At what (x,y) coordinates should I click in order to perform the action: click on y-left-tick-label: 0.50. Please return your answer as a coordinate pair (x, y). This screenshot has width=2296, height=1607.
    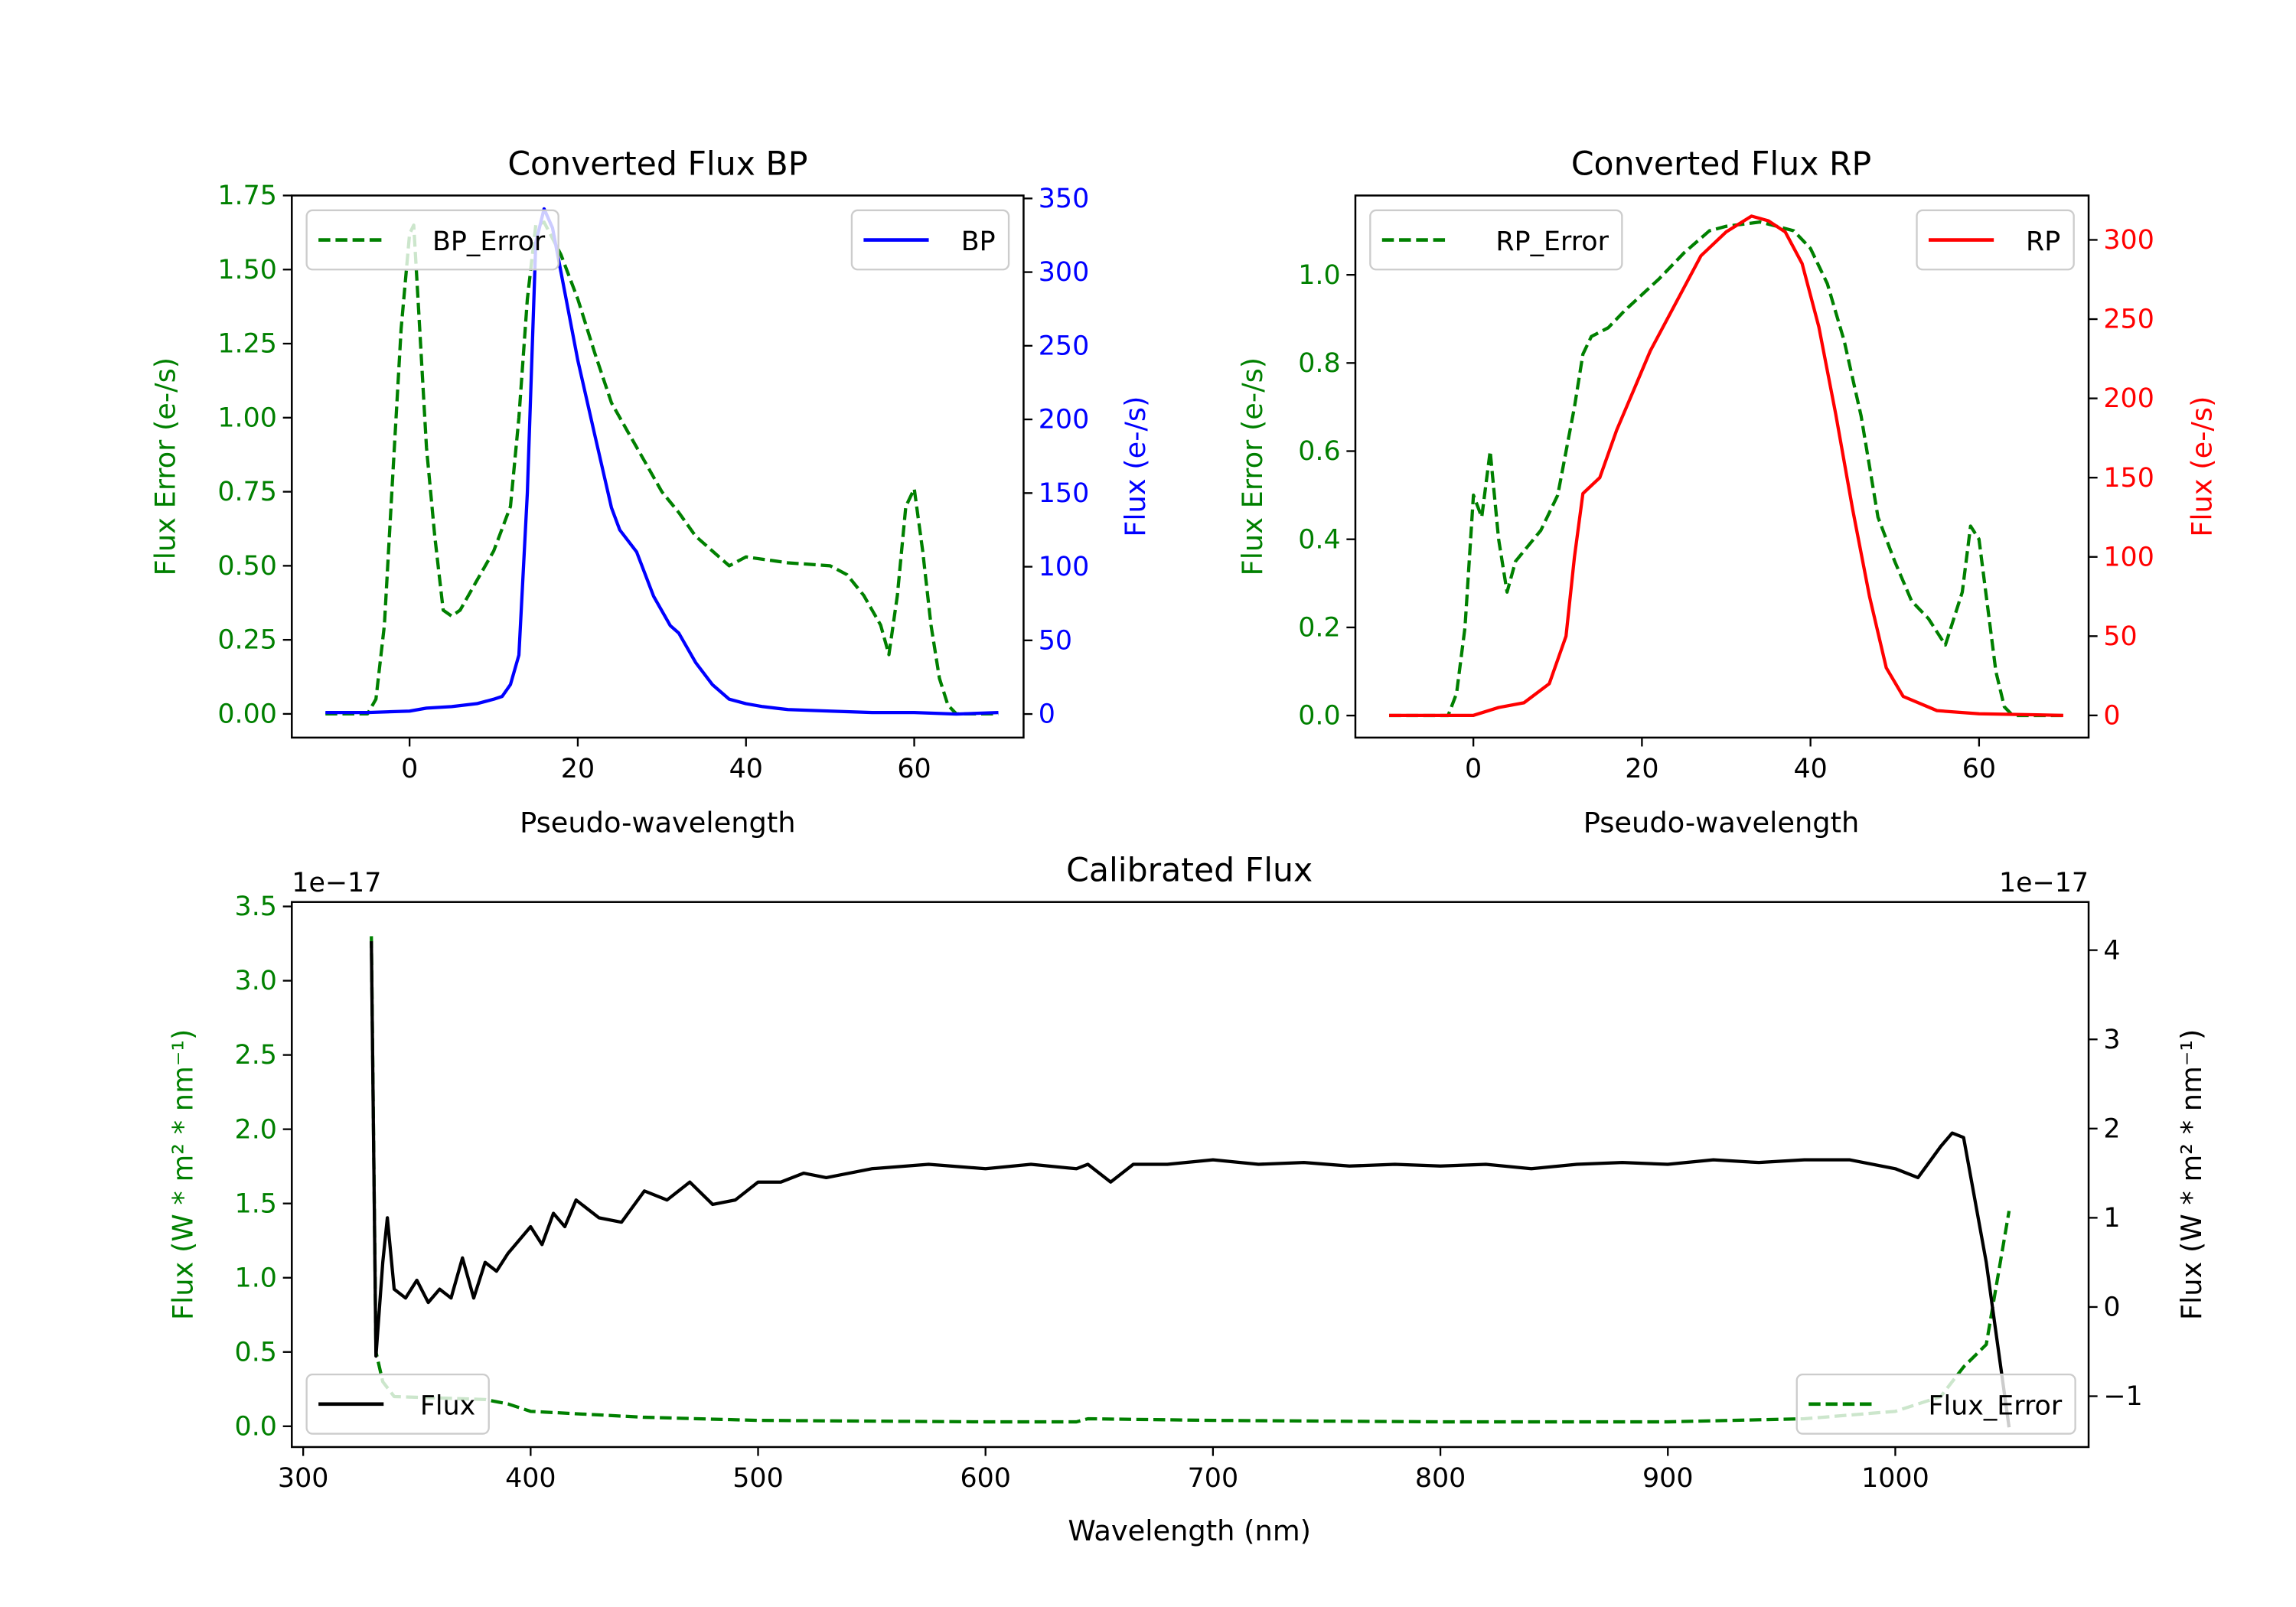
    Looking at the image, I should click on (247, 566).